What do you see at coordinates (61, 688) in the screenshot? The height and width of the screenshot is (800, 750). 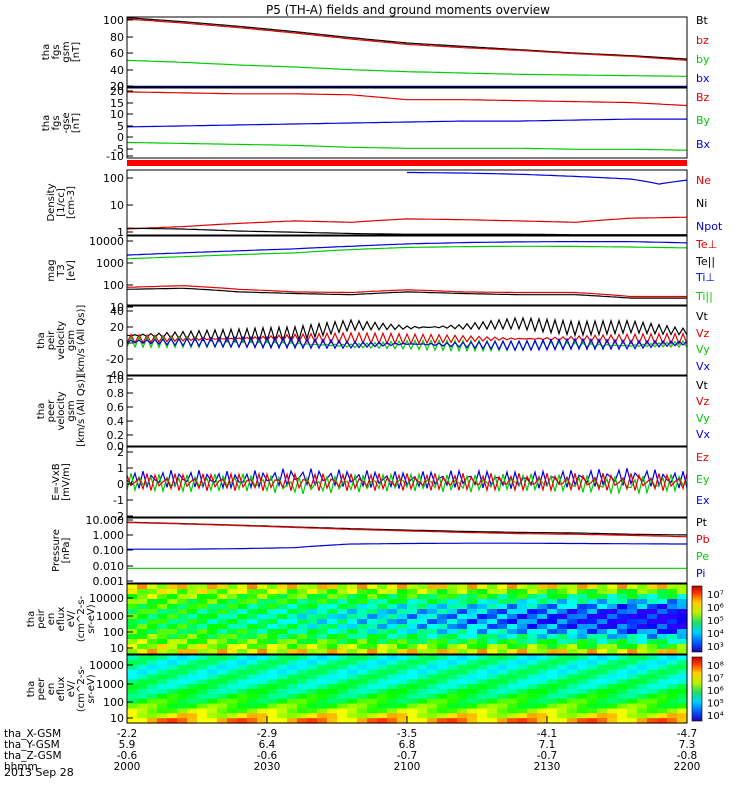 I see `y-axis-label: tha peer en eflux eV/(cm^2-s-sr-eV)` at bounding box center [61, 688].